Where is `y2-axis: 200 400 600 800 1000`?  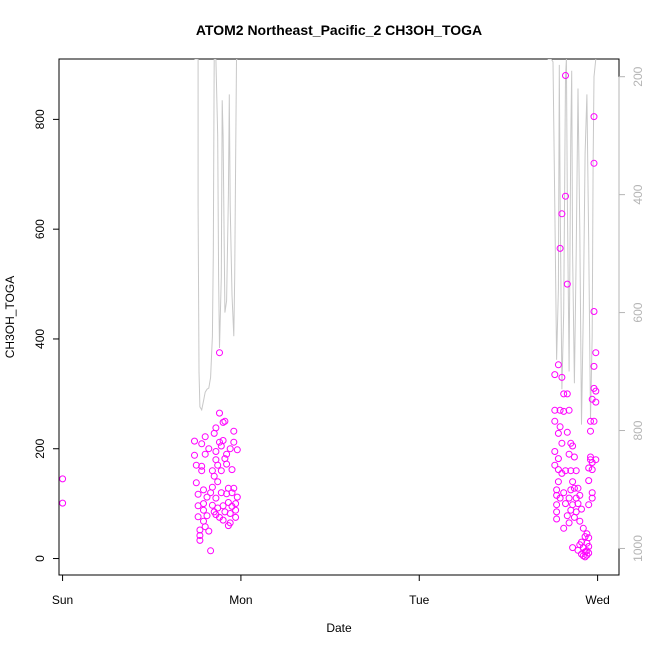
y2-axis: 200 400 600 800 1000 is located at coordinates (631, 314).